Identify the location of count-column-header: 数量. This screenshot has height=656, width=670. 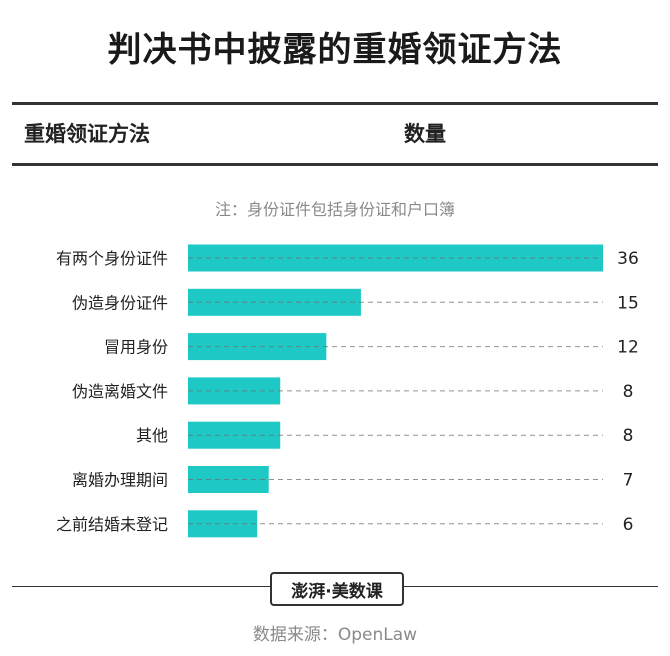
(425, 134).